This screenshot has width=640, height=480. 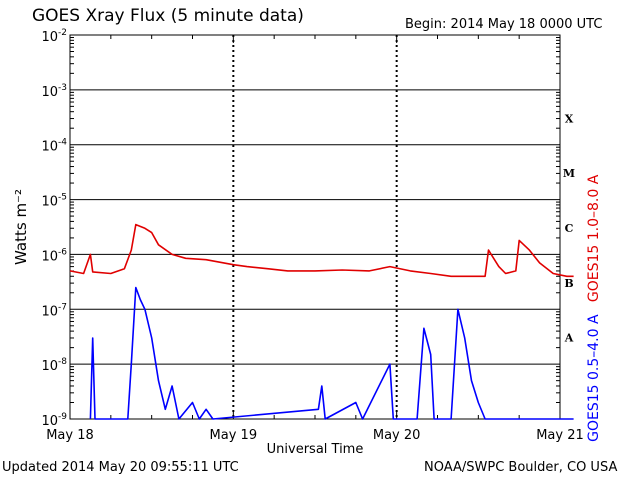 I want to click on flare-class-label: A, so click(x=569, y=338).